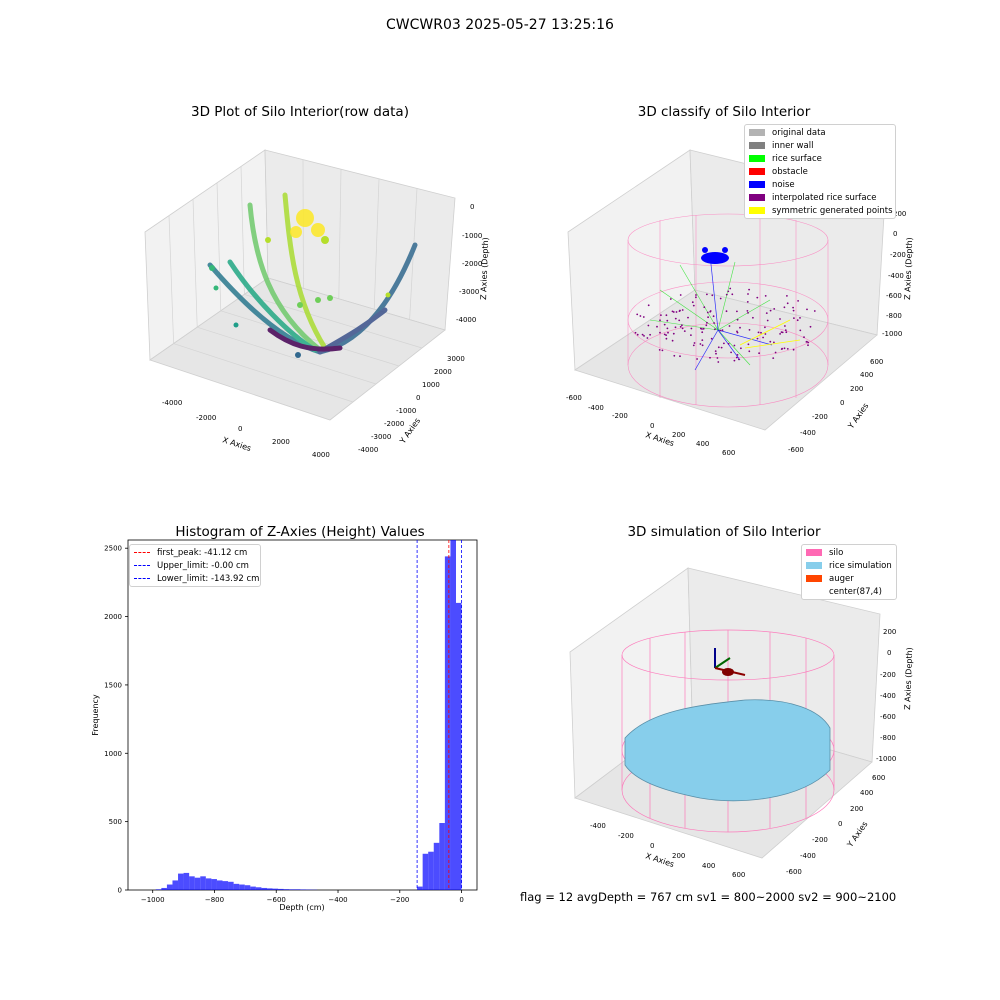 Image resolution: width=1000 pixels, height=1000 pixels. Describe the element at coordinates (857, 835) in the screenshot. I see `plot4-y-axis-label: Y Axies` at that location.